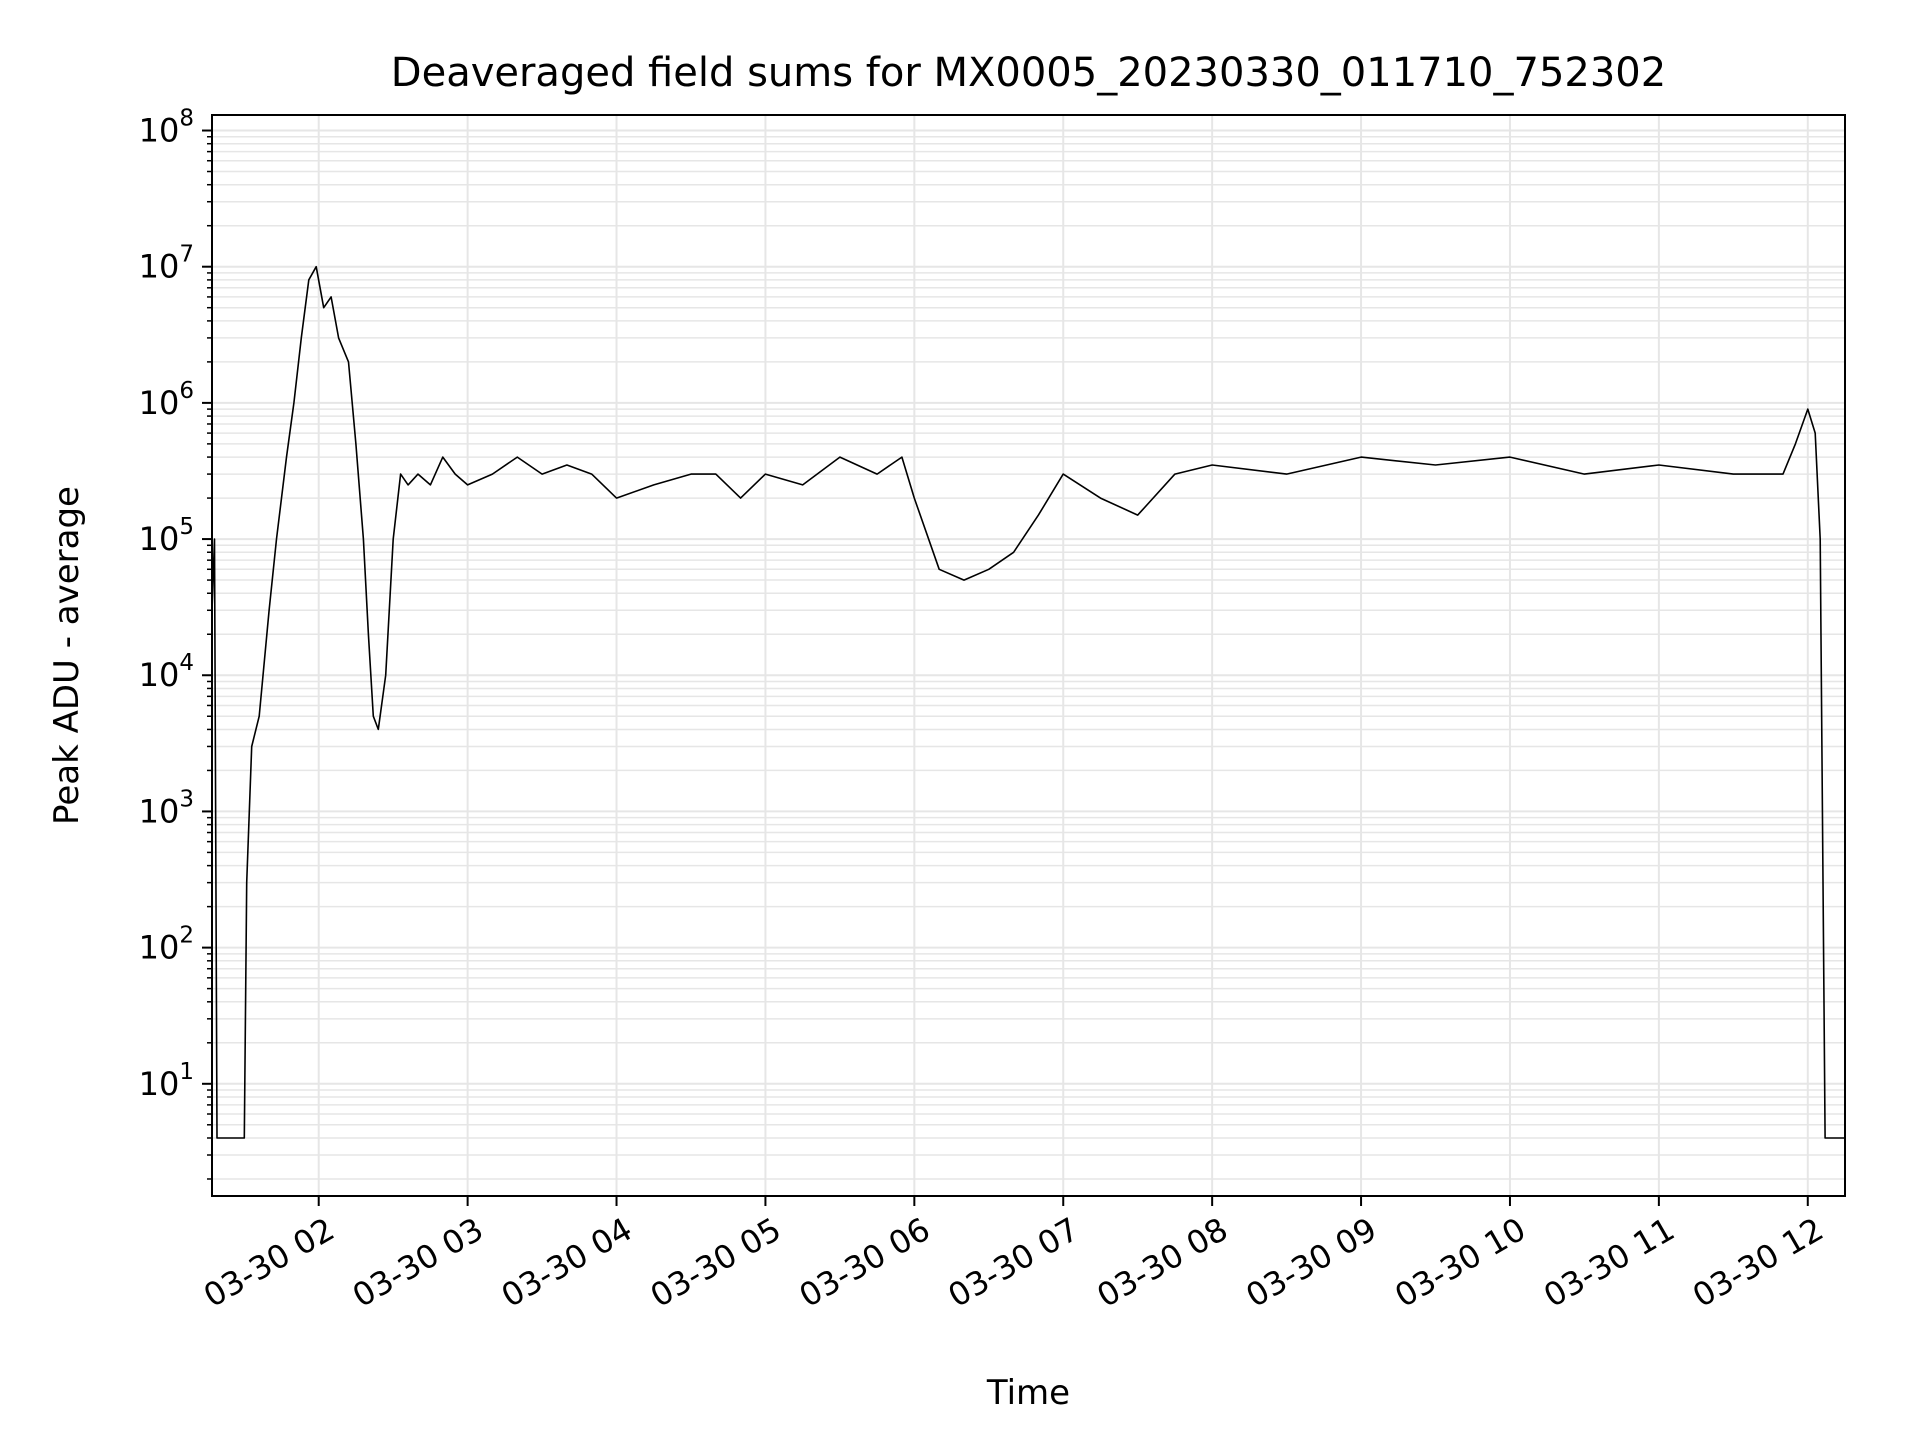 This screenshot has width=1920, height=1440. What do you see at coordinates (186, 663) in the screenshot?
I see `y-tick-exponent: 4` at bounding box center [186, 663].